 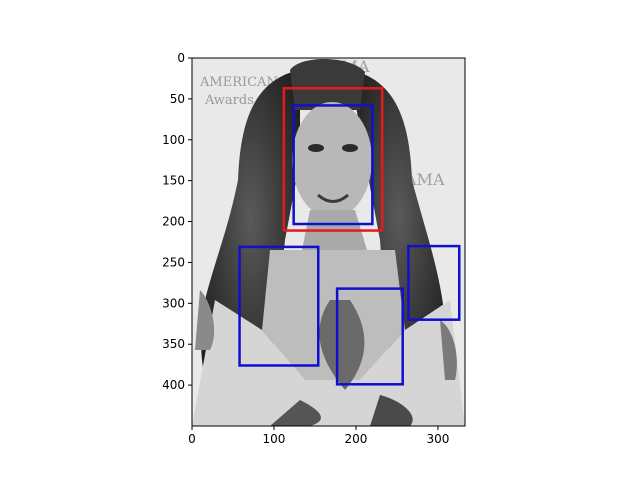 I want to click on x-tick-label: 300, so click(x=437, y=439).